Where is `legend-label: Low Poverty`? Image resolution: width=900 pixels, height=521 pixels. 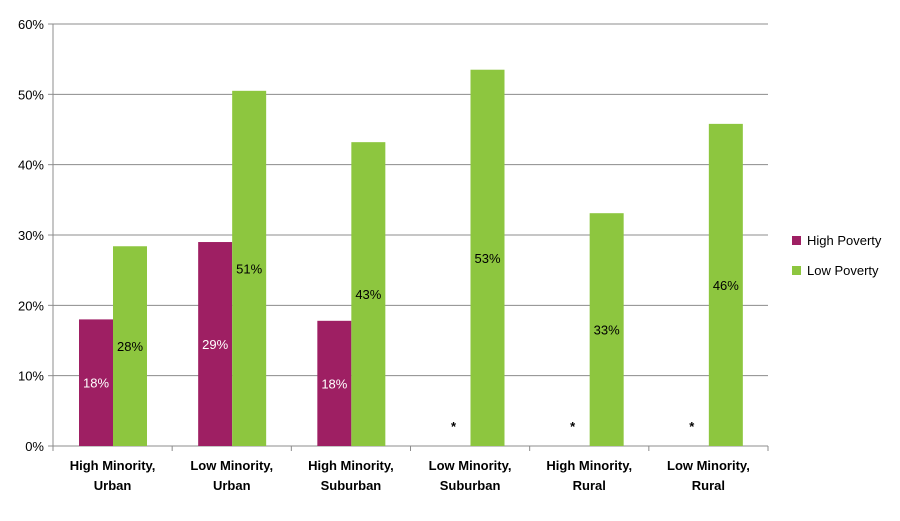
legend-label: Low Poverty is located at coordinates (843, 270).